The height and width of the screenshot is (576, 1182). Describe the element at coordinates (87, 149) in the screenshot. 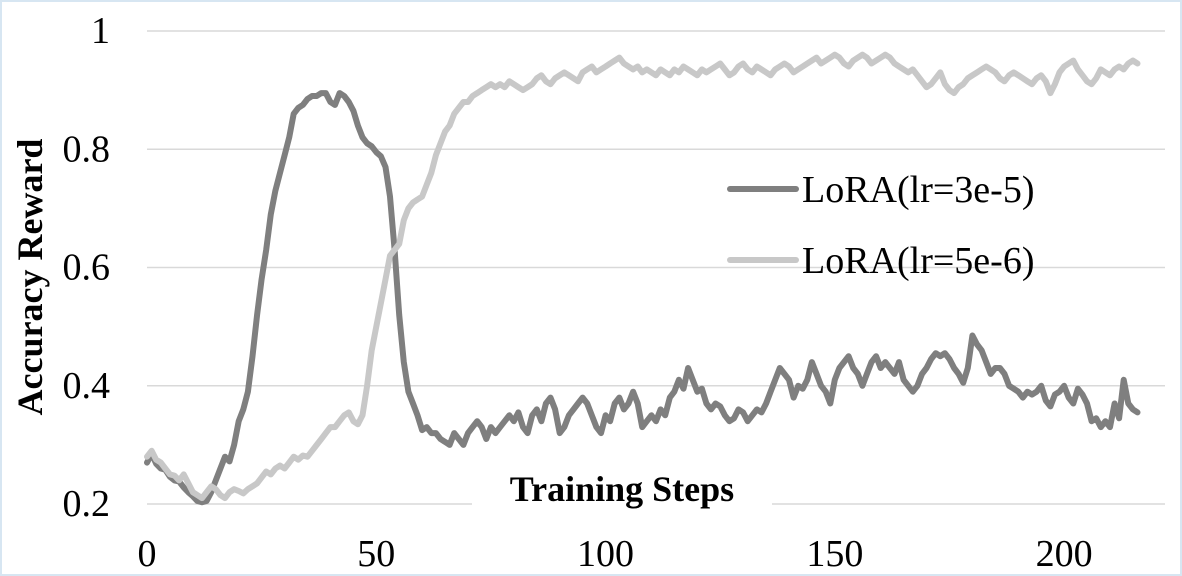

I see `y-tick-label: 0.8` at that location.